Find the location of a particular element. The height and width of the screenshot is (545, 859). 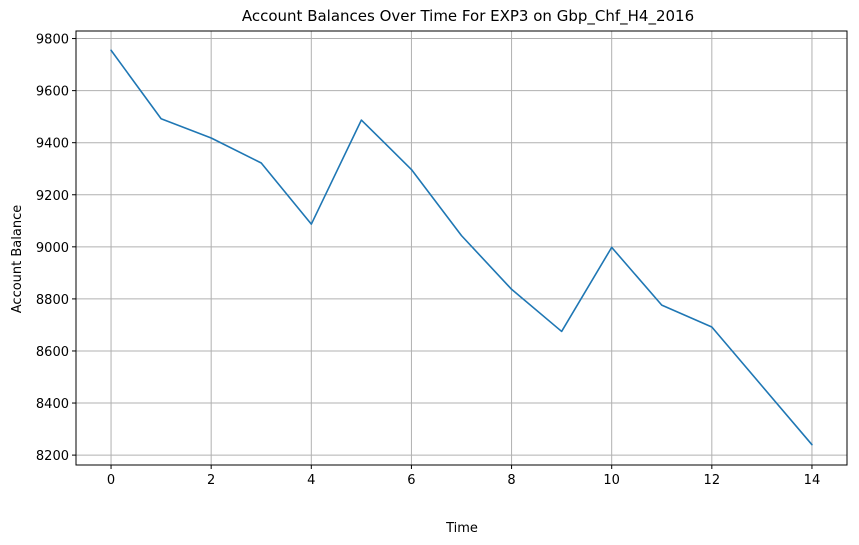

x-tick-label: 14 is located at coordinates (812, 480).